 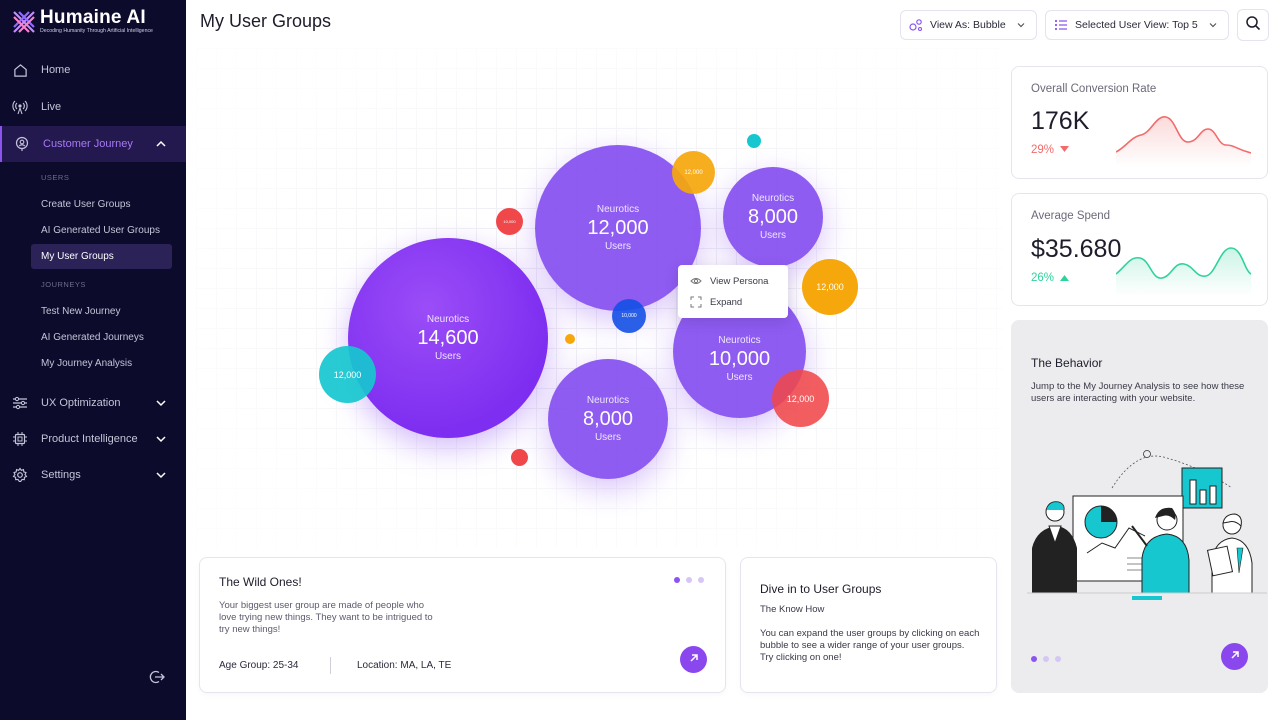 I want to click on conversion-label: Overall Conversion Rate, so click(x=1094, y=89).